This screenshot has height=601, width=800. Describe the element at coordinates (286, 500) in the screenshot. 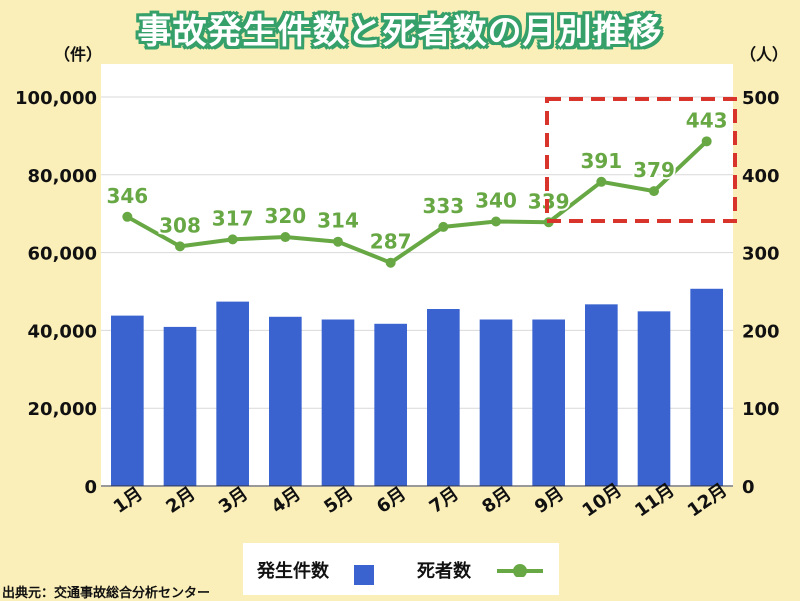

I see `x-tick-label: 4月` at that location.